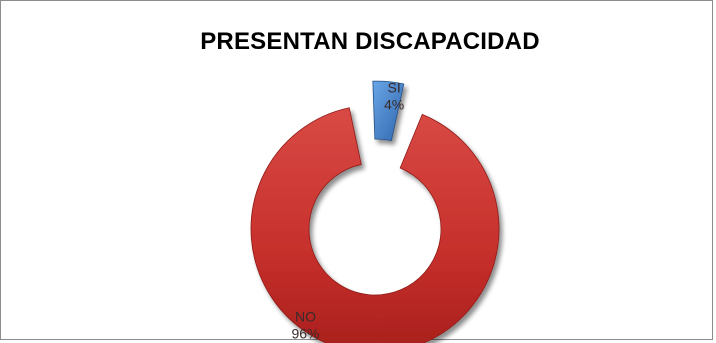  I want to click on slice-si, so click(388, 111).